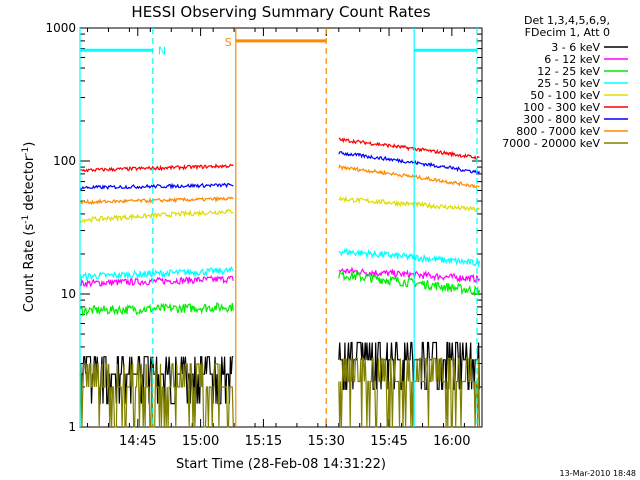 This screenshot has height=480, width=640. What do you see at coordinates (26, 151) in the screenshot?
I see `y-axis-label-sup2: -1` at bounding box center [26, 151].